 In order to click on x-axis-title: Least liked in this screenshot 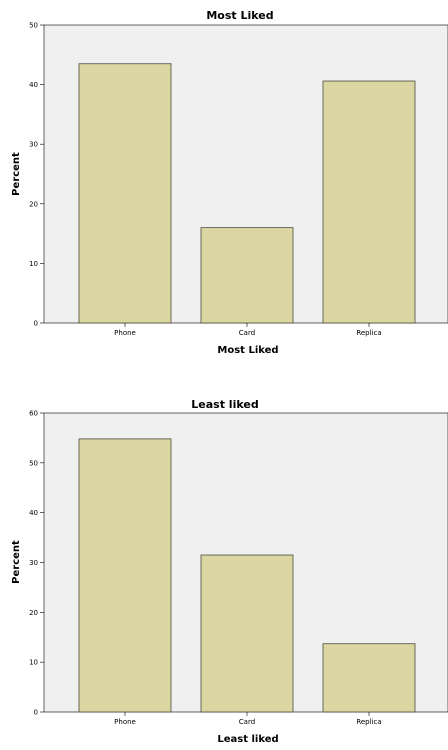, I will do `click(247, 739)`.